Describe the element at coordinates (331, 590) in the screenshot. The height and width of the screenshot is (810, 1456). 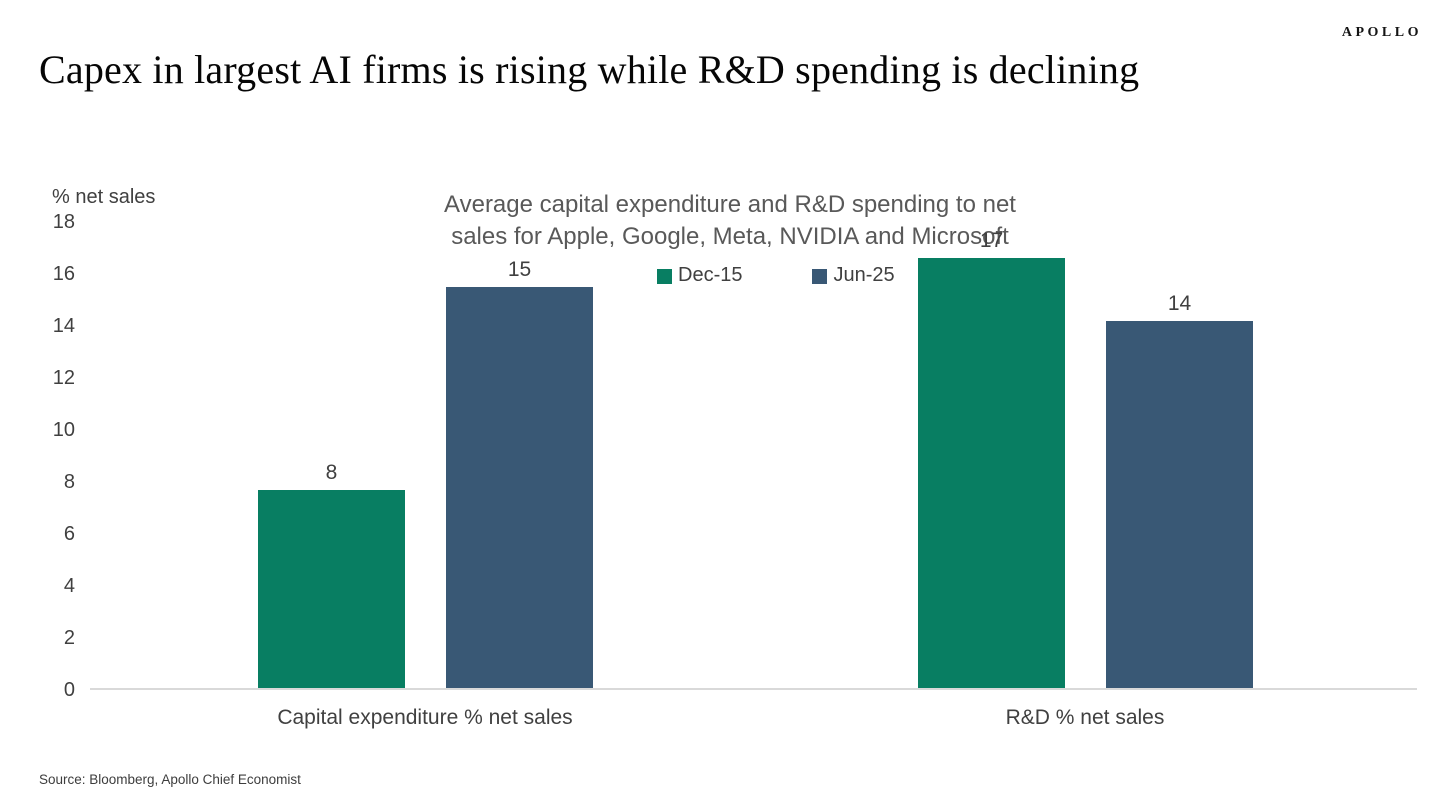
I see `bar-dec-15-capex` at that location.